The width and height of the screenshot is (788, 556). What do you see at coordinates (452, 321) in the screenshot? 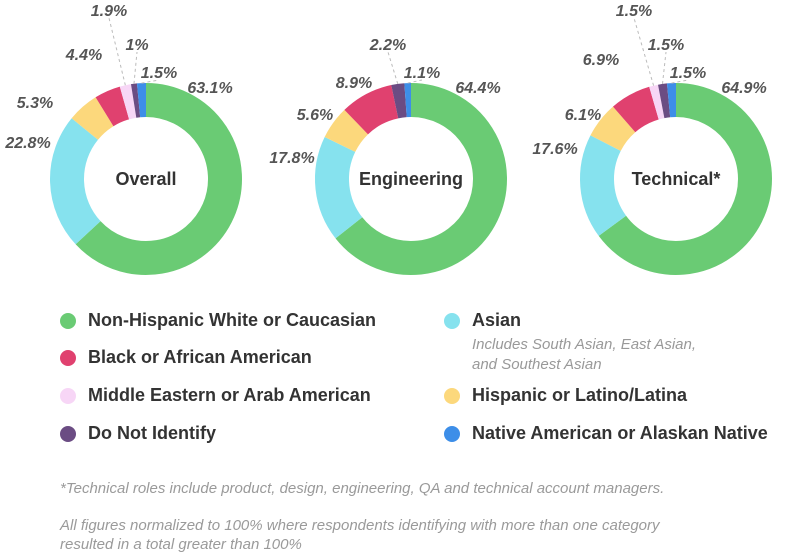
I see `legend-swatch-asian` at bounding box center [452, 321].